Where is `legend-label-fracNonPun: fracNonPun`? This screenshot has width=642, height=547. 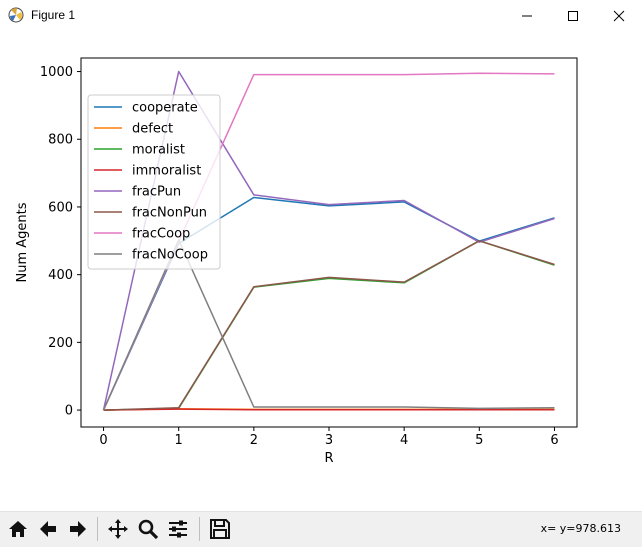
legend-label-fracNonPun: fracNonPun is located at coordinates (169, 213).